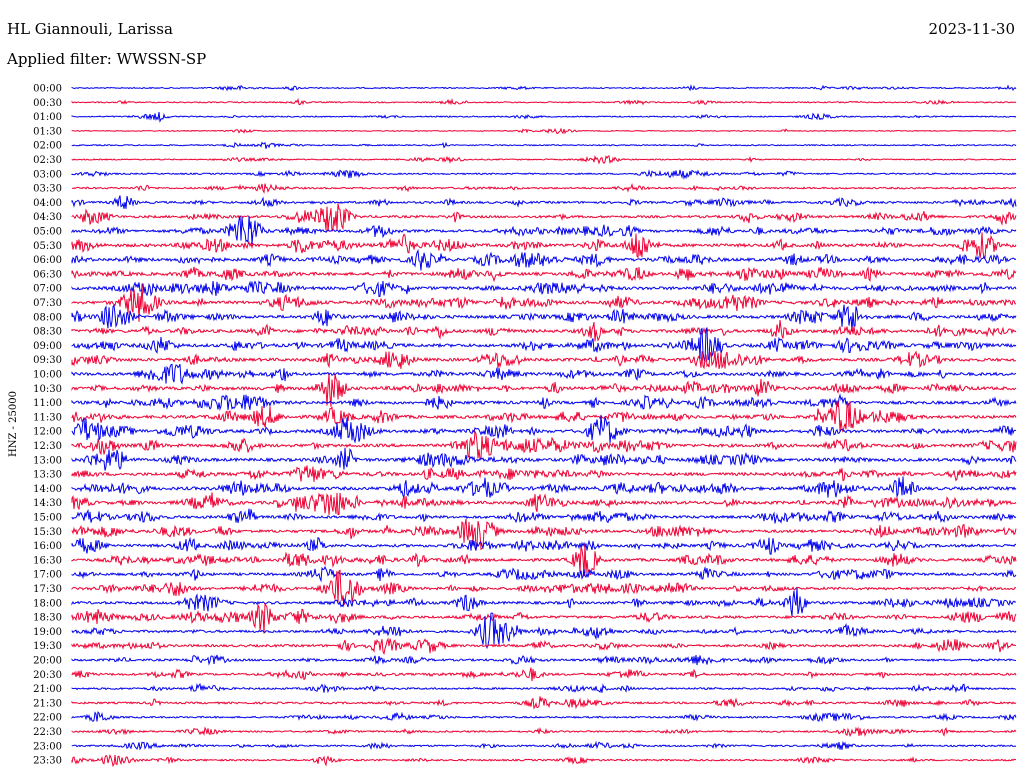 The image size is (1024, 780). What do you see at coordinates (47, 146) in the screenshot?
I see `trace-time-label: 02:00` at bounding box center [47, 146].